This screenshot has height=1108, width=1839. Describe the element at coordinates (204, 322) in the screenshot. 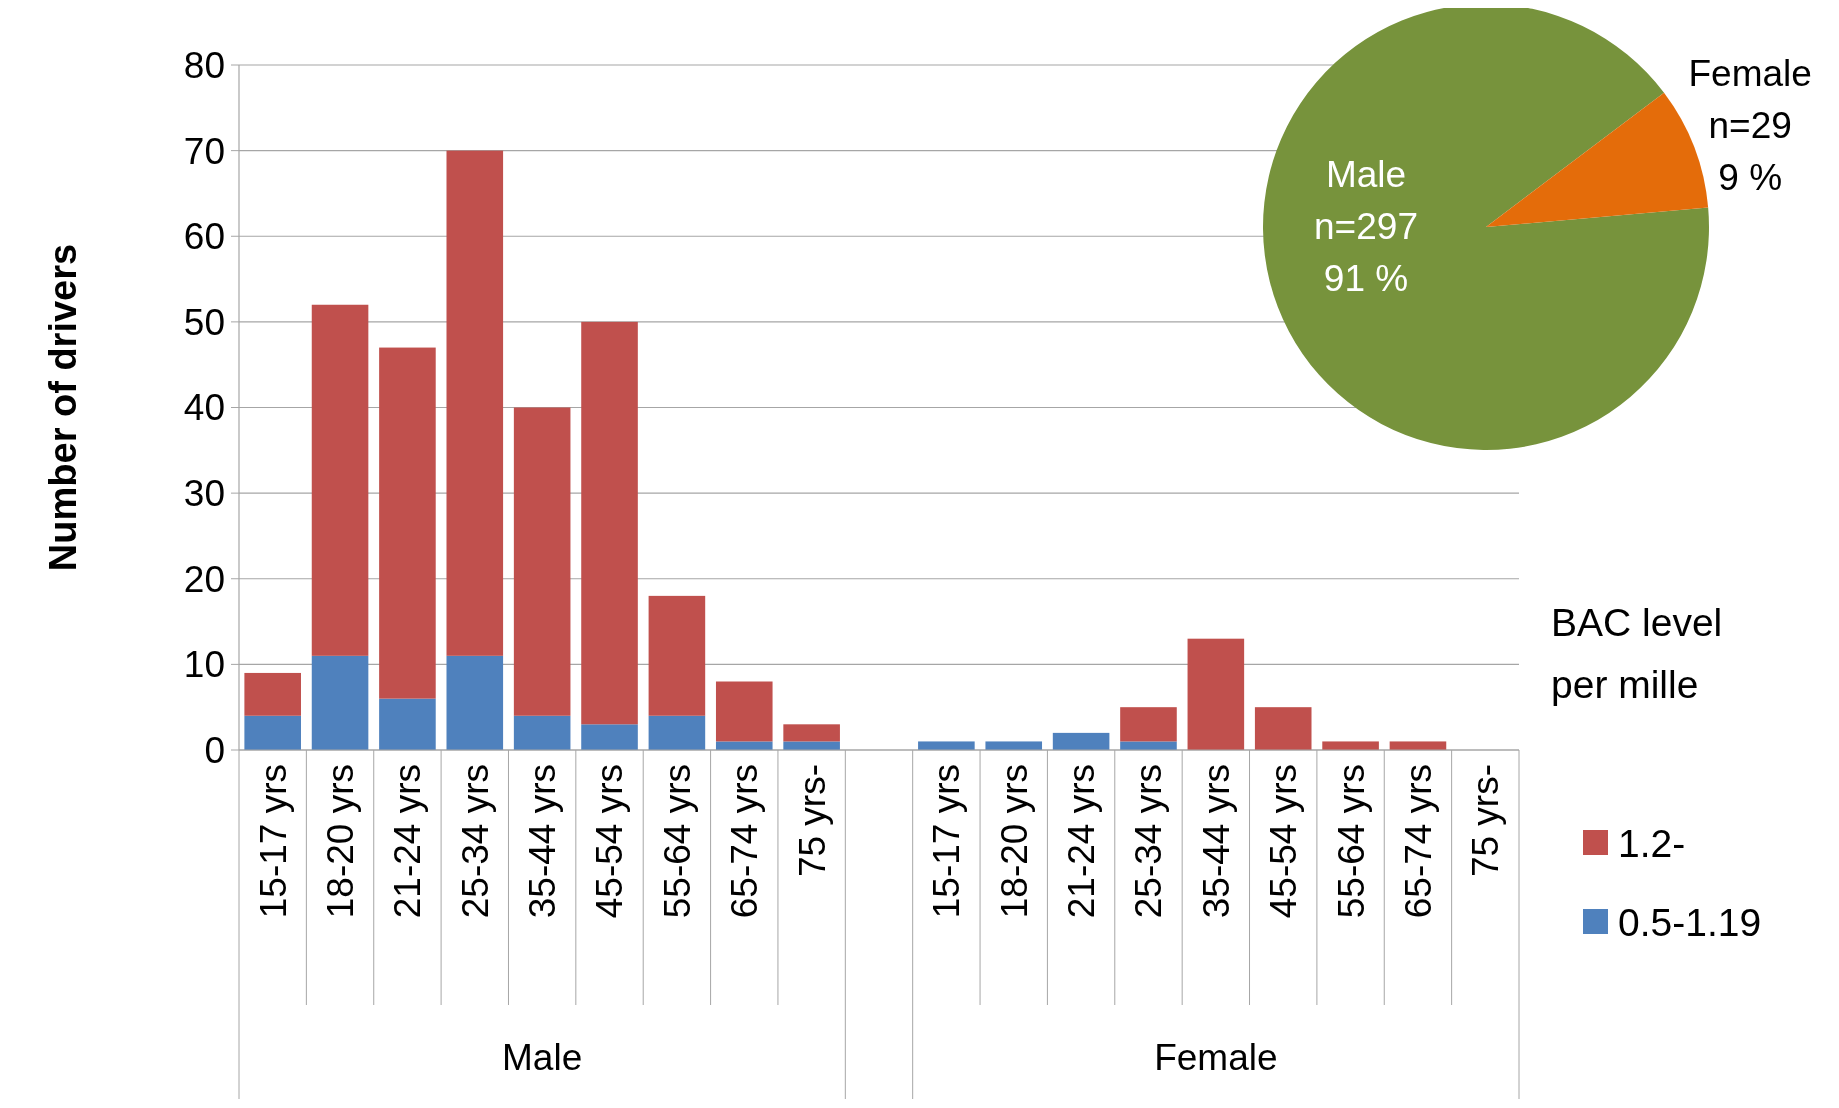

I see `y-tick-label: 50` at that location.